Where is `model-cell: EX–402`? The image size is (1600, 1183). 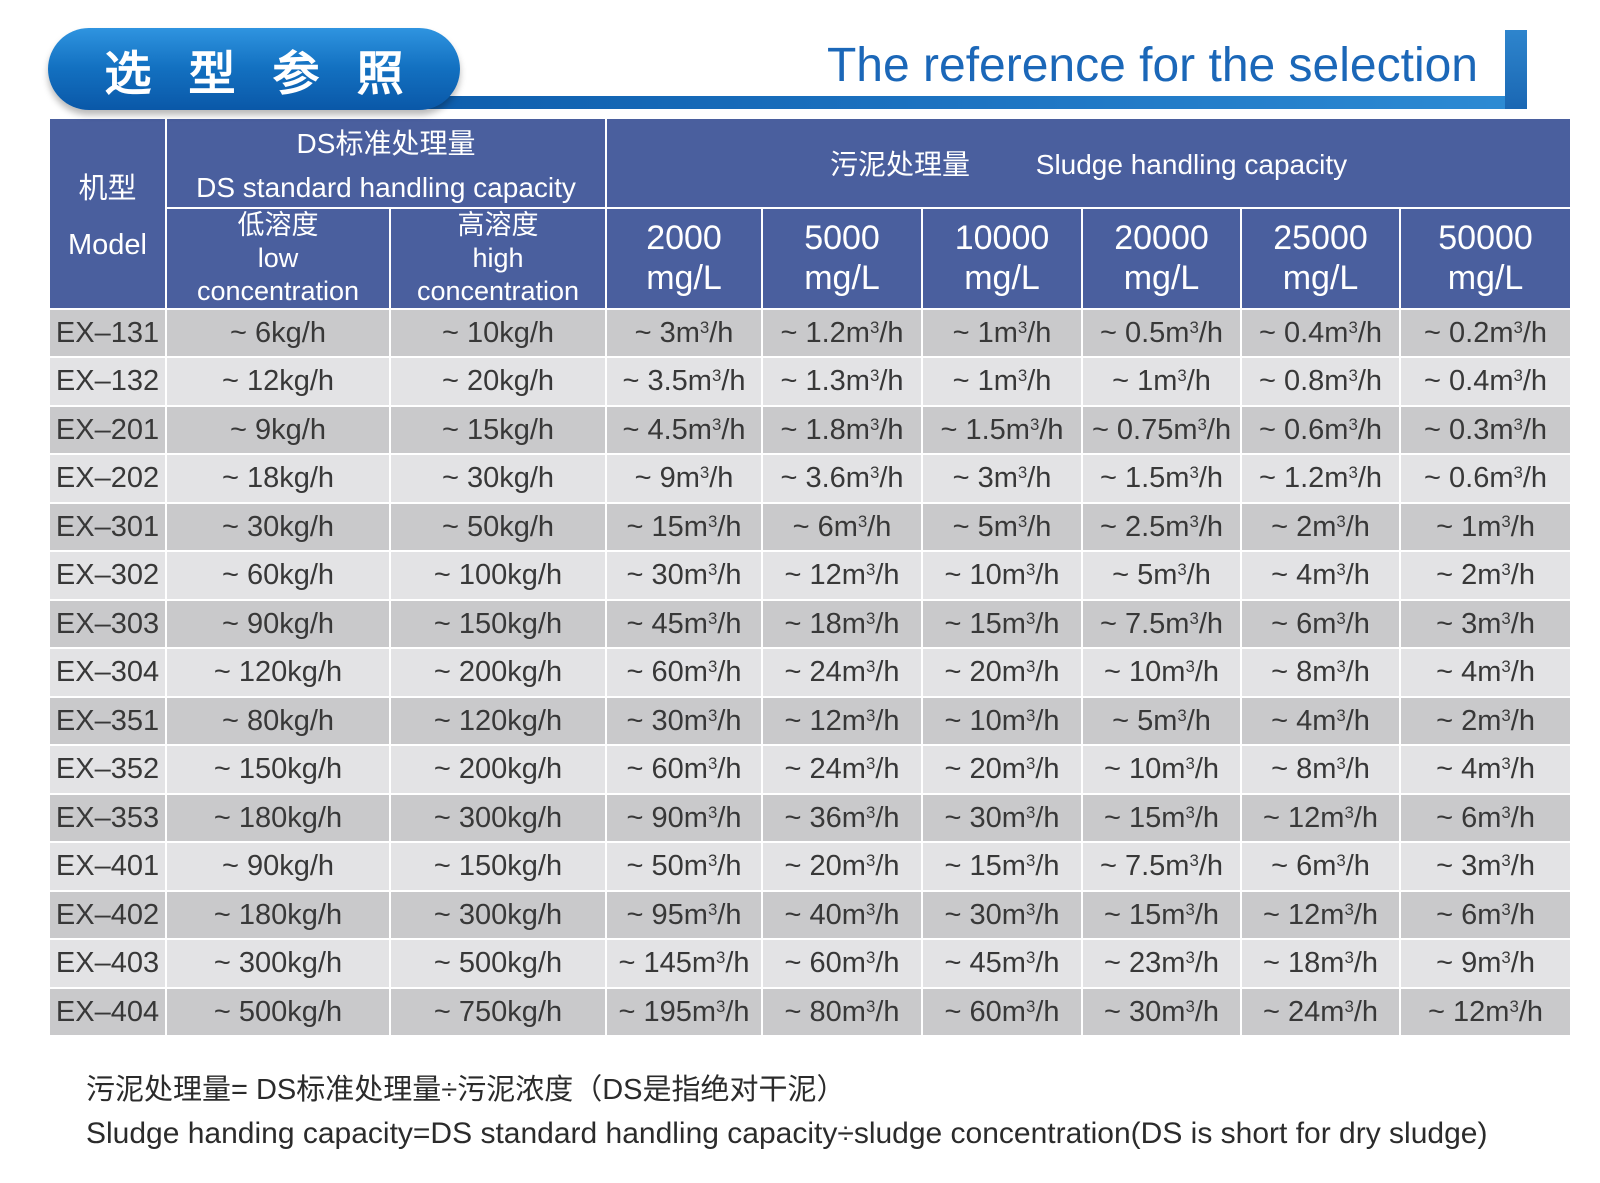 model-cell: EX–402 is located at coordinates (107, 915).